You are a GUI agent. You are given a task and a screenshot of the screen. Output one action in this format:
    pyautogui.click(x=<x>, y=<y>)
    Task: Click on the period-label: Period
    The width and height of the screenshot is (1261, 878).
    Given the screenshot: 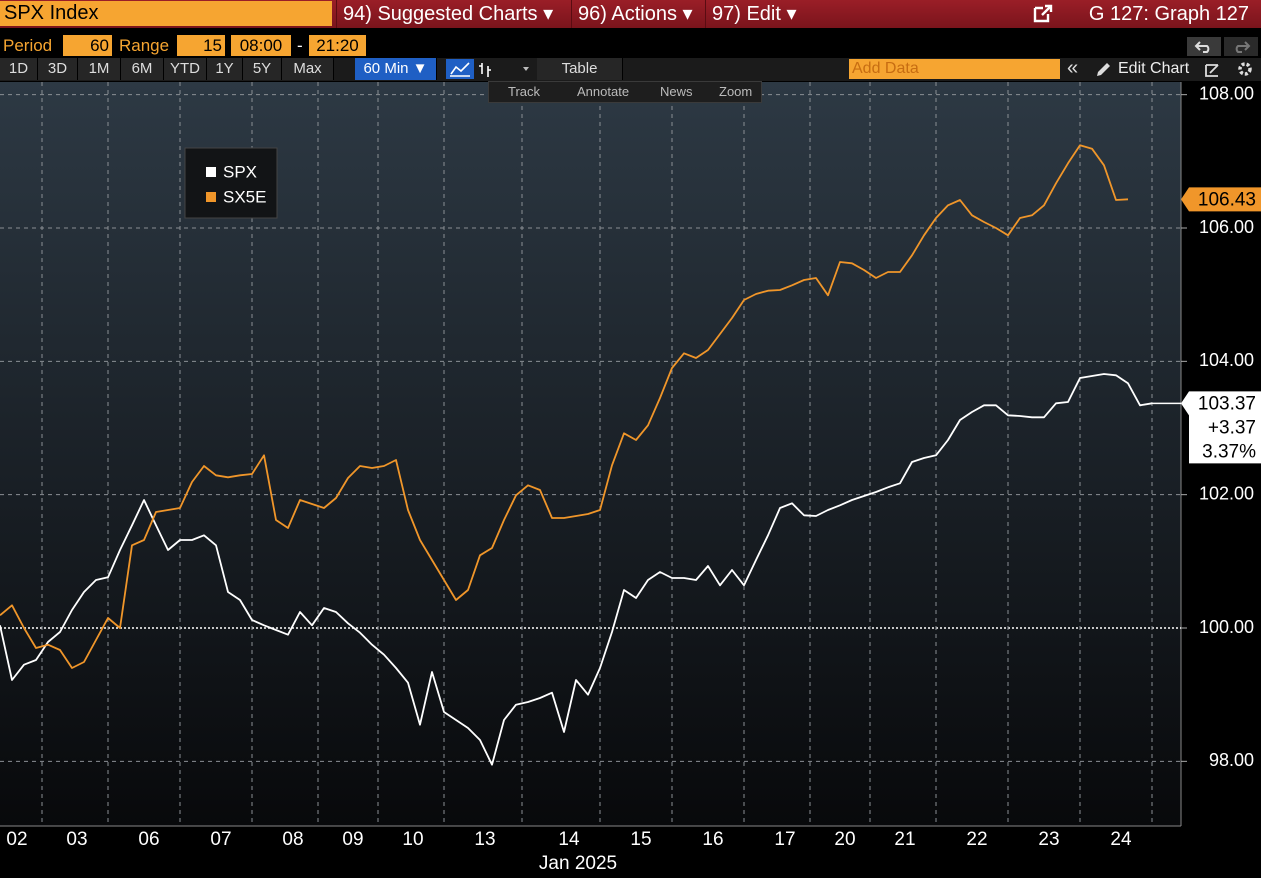 What is the action you would take?
    pyautogui.click(x=28, y=45)
    